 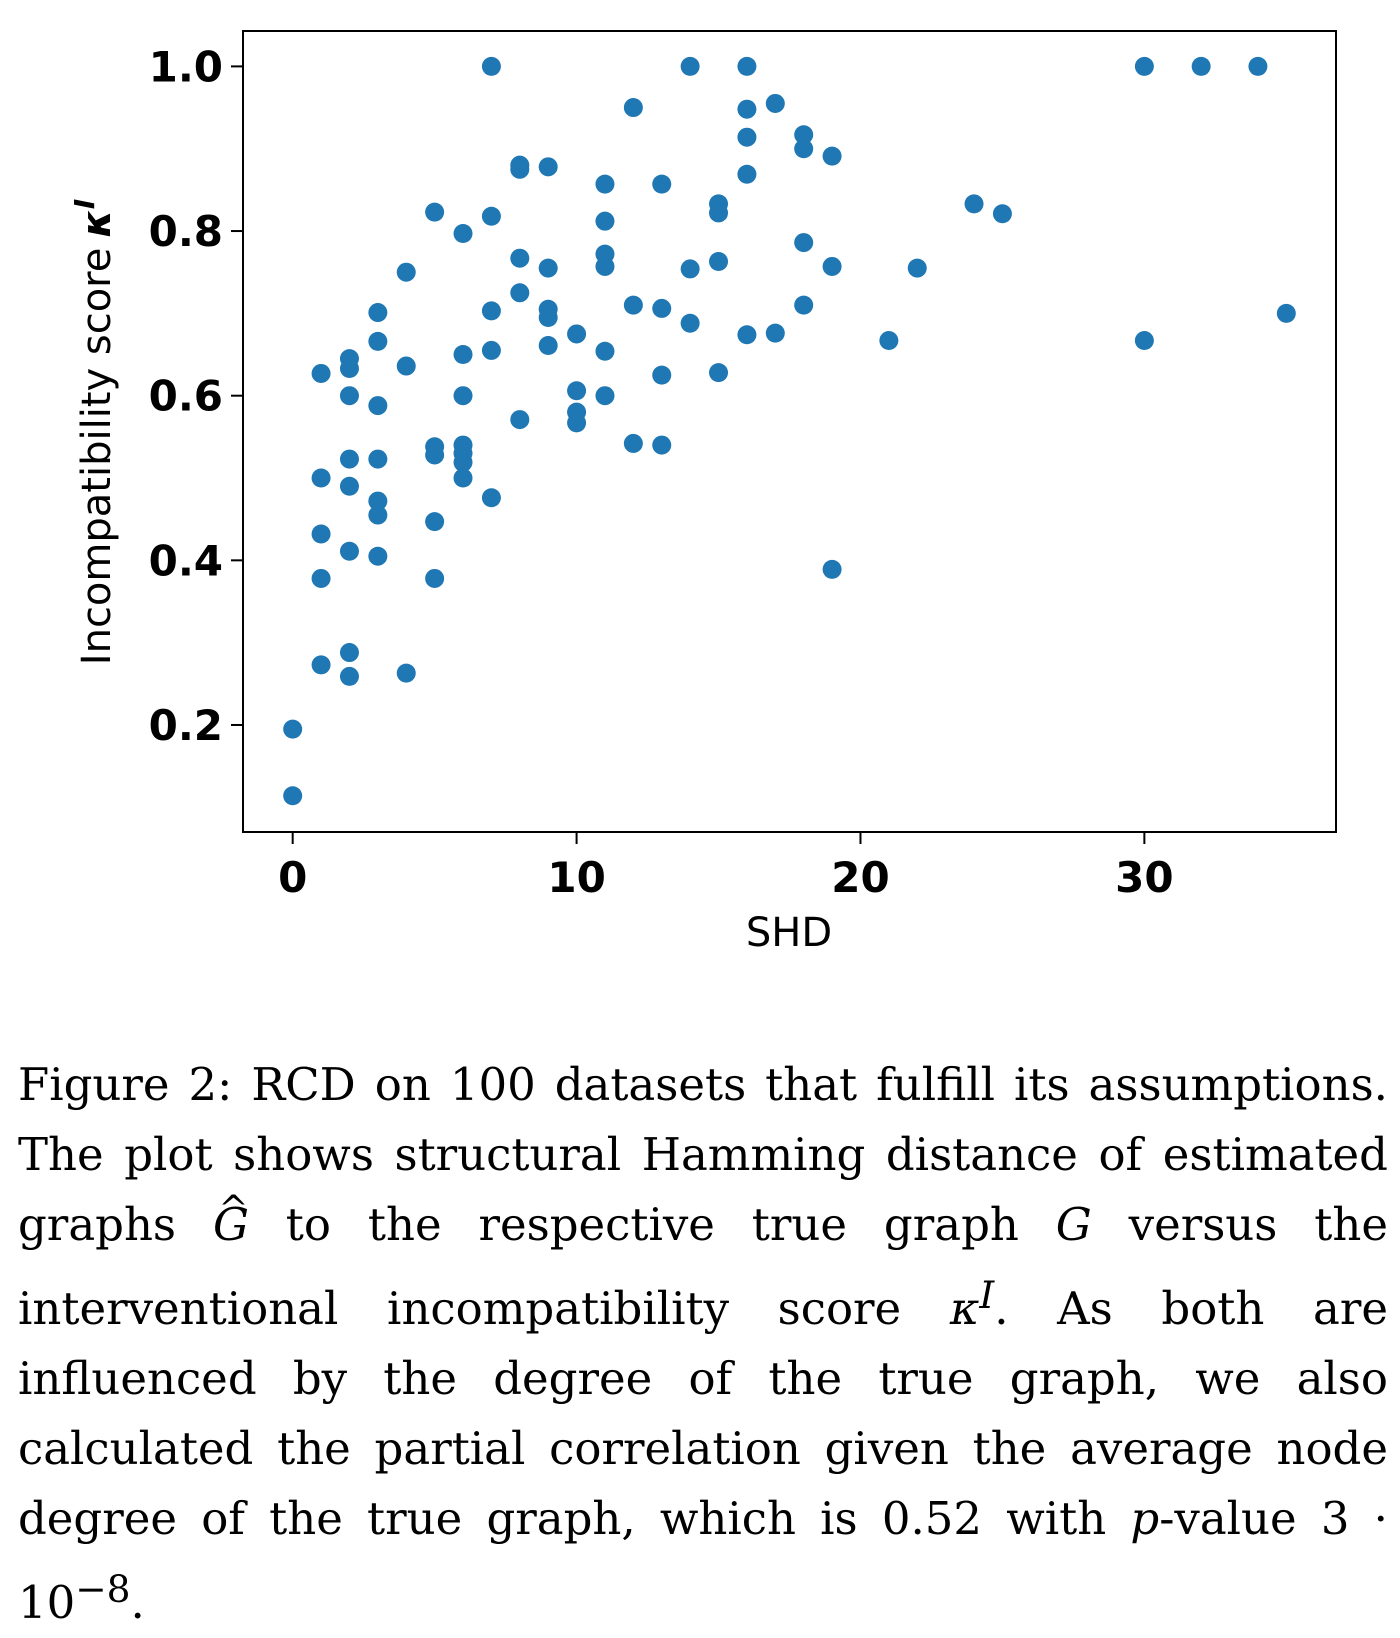 I want to click on x-tick-label: 30, so click(x=1144, y=877).